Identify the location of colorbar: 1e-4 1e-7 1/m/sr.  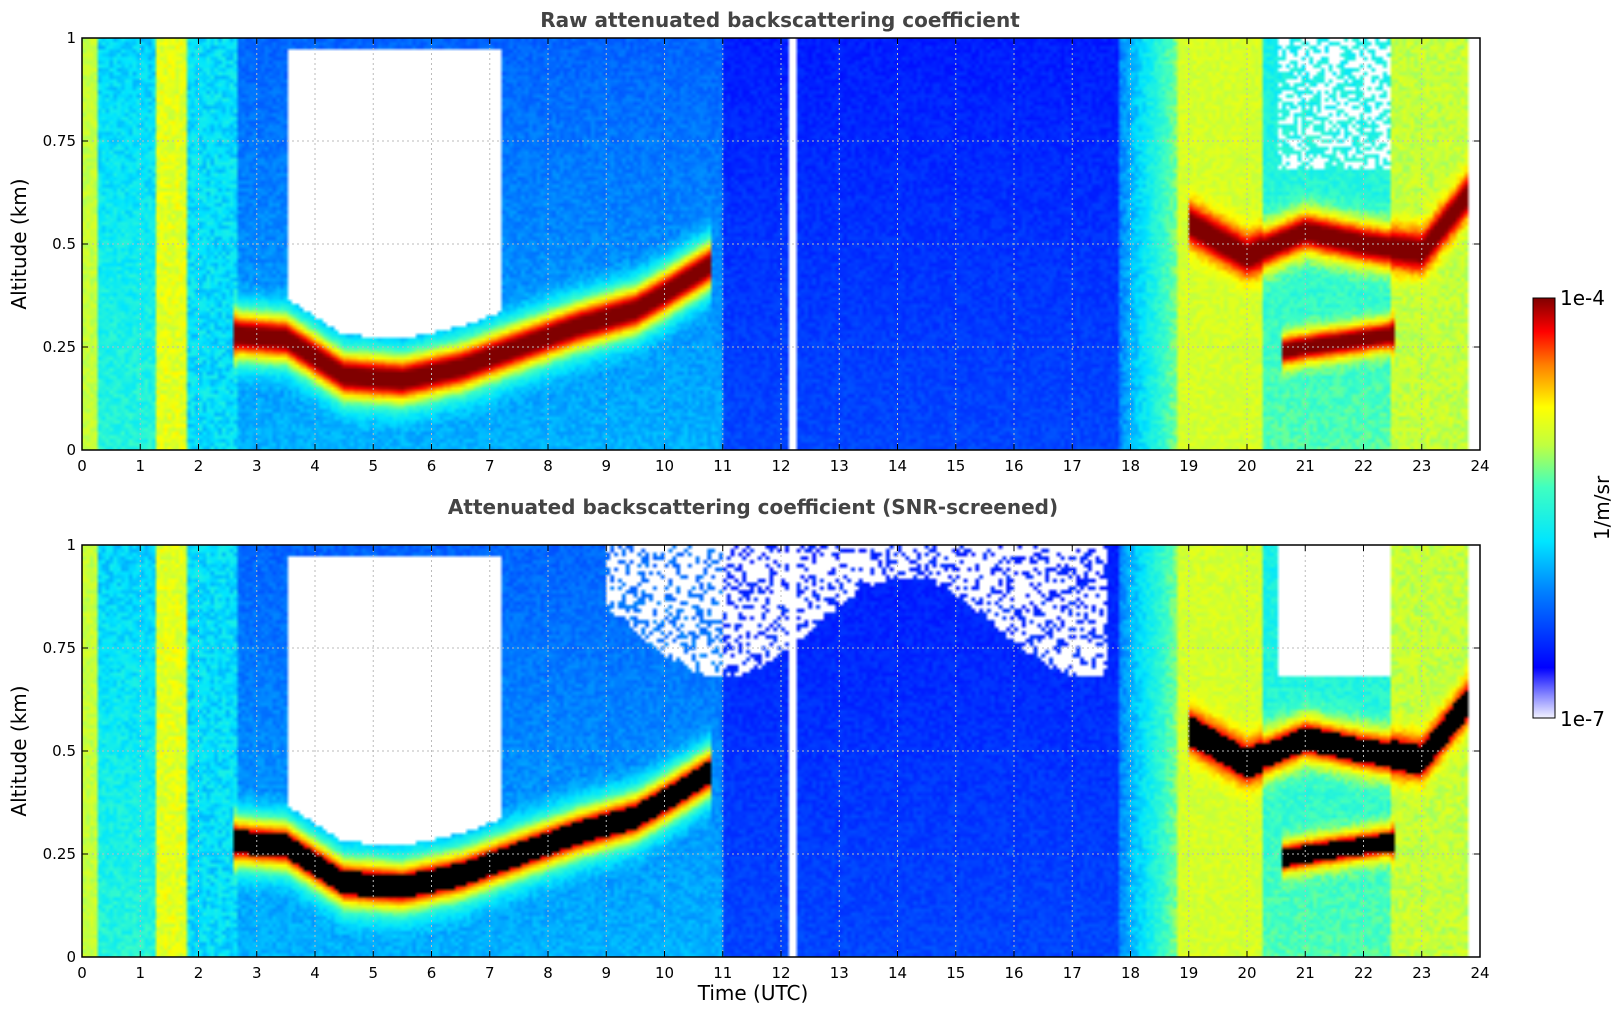
(1573, 508).